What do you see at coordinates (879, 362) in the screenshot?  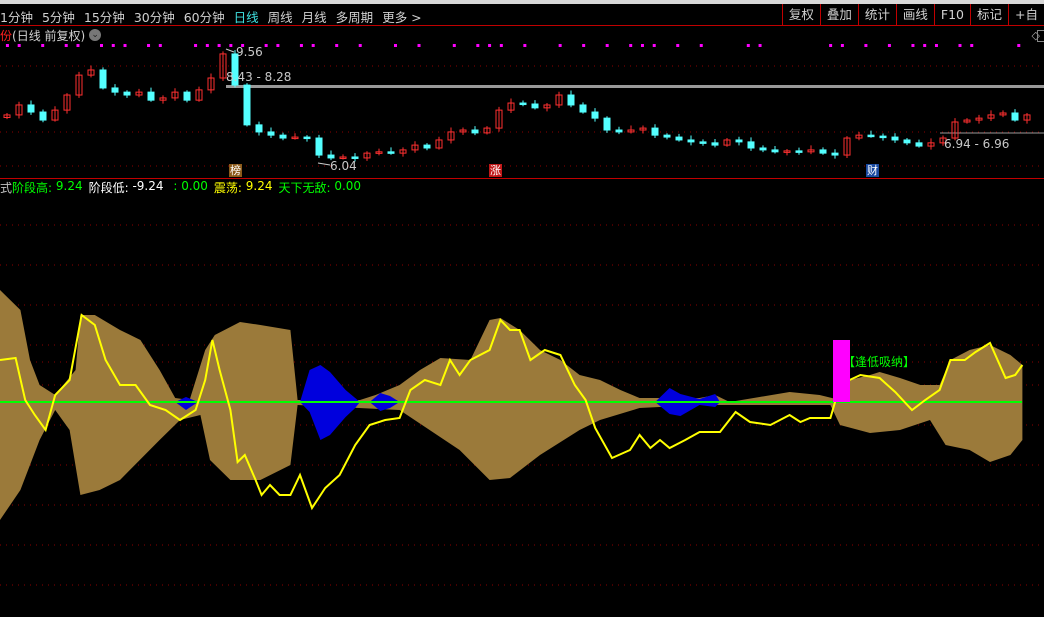 I see `signal-label: 【逢低吸纳】` at bounding box center [879, 362].